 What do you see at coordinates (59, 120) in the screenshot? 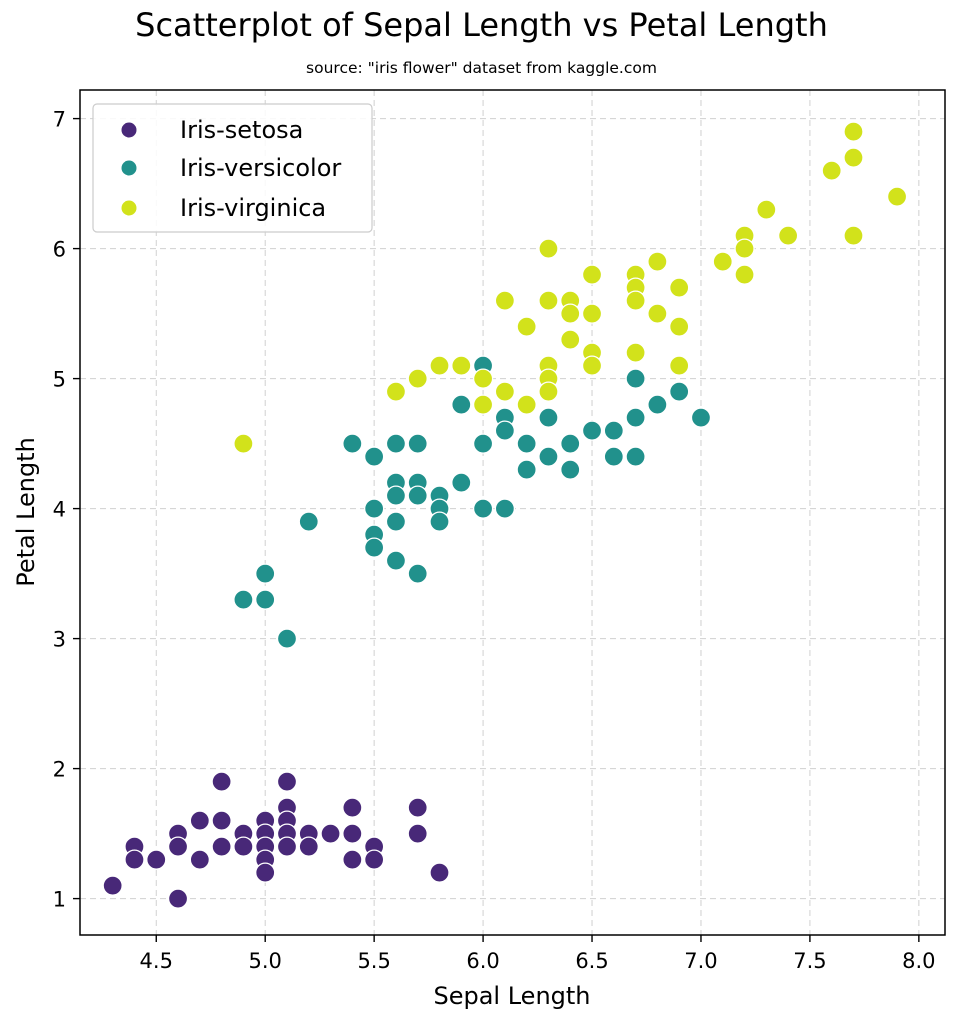
I see `y-tick-label: 7` at bounding box center [59, 120].